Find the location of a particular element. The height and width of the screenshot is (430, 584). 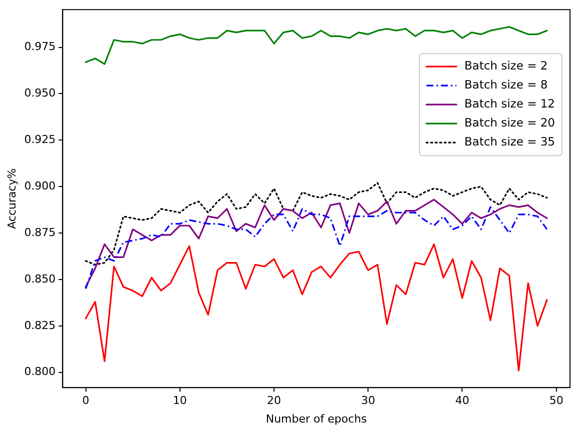

legend-label: Batch size = 8 is located at coordinates (506, 85).